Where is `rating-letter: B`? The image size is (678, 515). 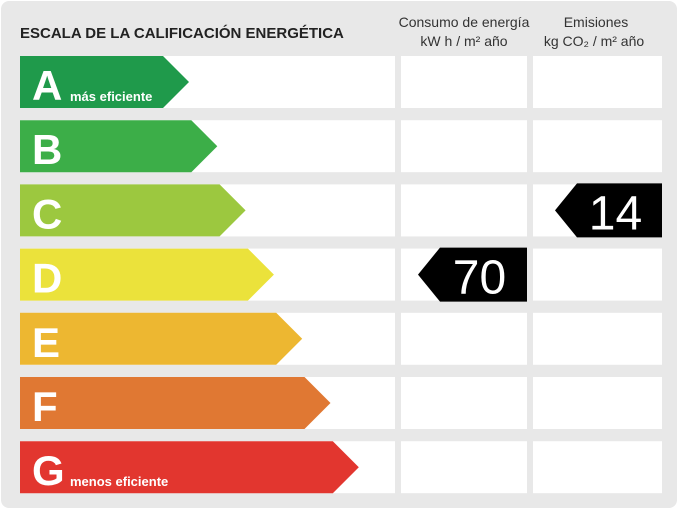
rating-letter: B is located at coordinates (47, 149).